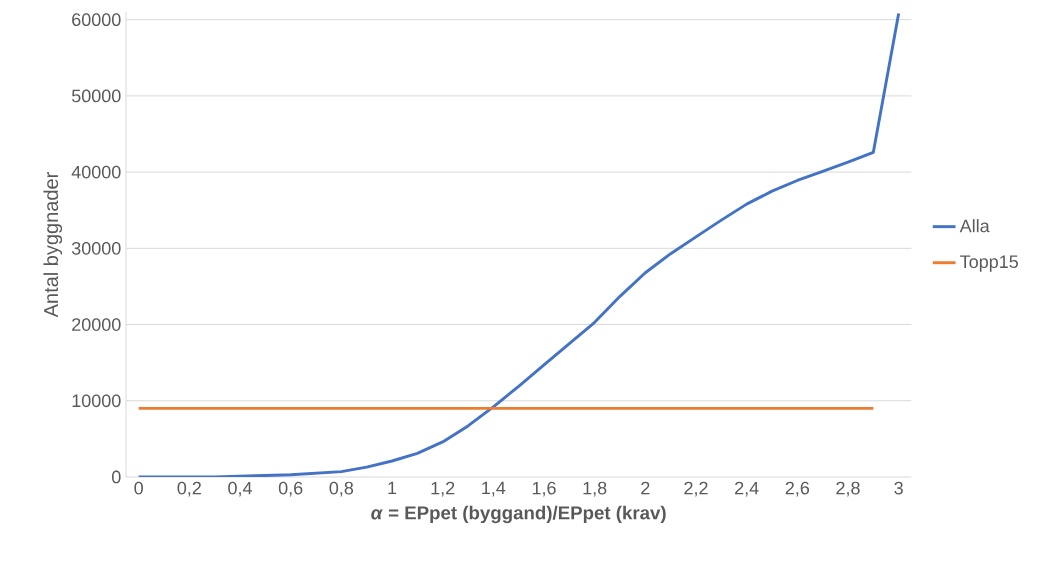  I want to click on x-tick-label: 1,8, so click(595, 489).